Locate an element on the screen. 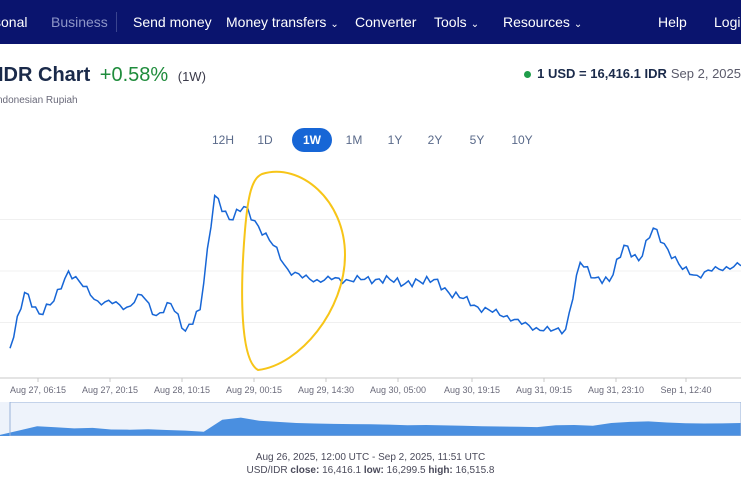 The height and width of the screenshot is (486, 741). annotation-ellipse is located at coordinates (294, 271).